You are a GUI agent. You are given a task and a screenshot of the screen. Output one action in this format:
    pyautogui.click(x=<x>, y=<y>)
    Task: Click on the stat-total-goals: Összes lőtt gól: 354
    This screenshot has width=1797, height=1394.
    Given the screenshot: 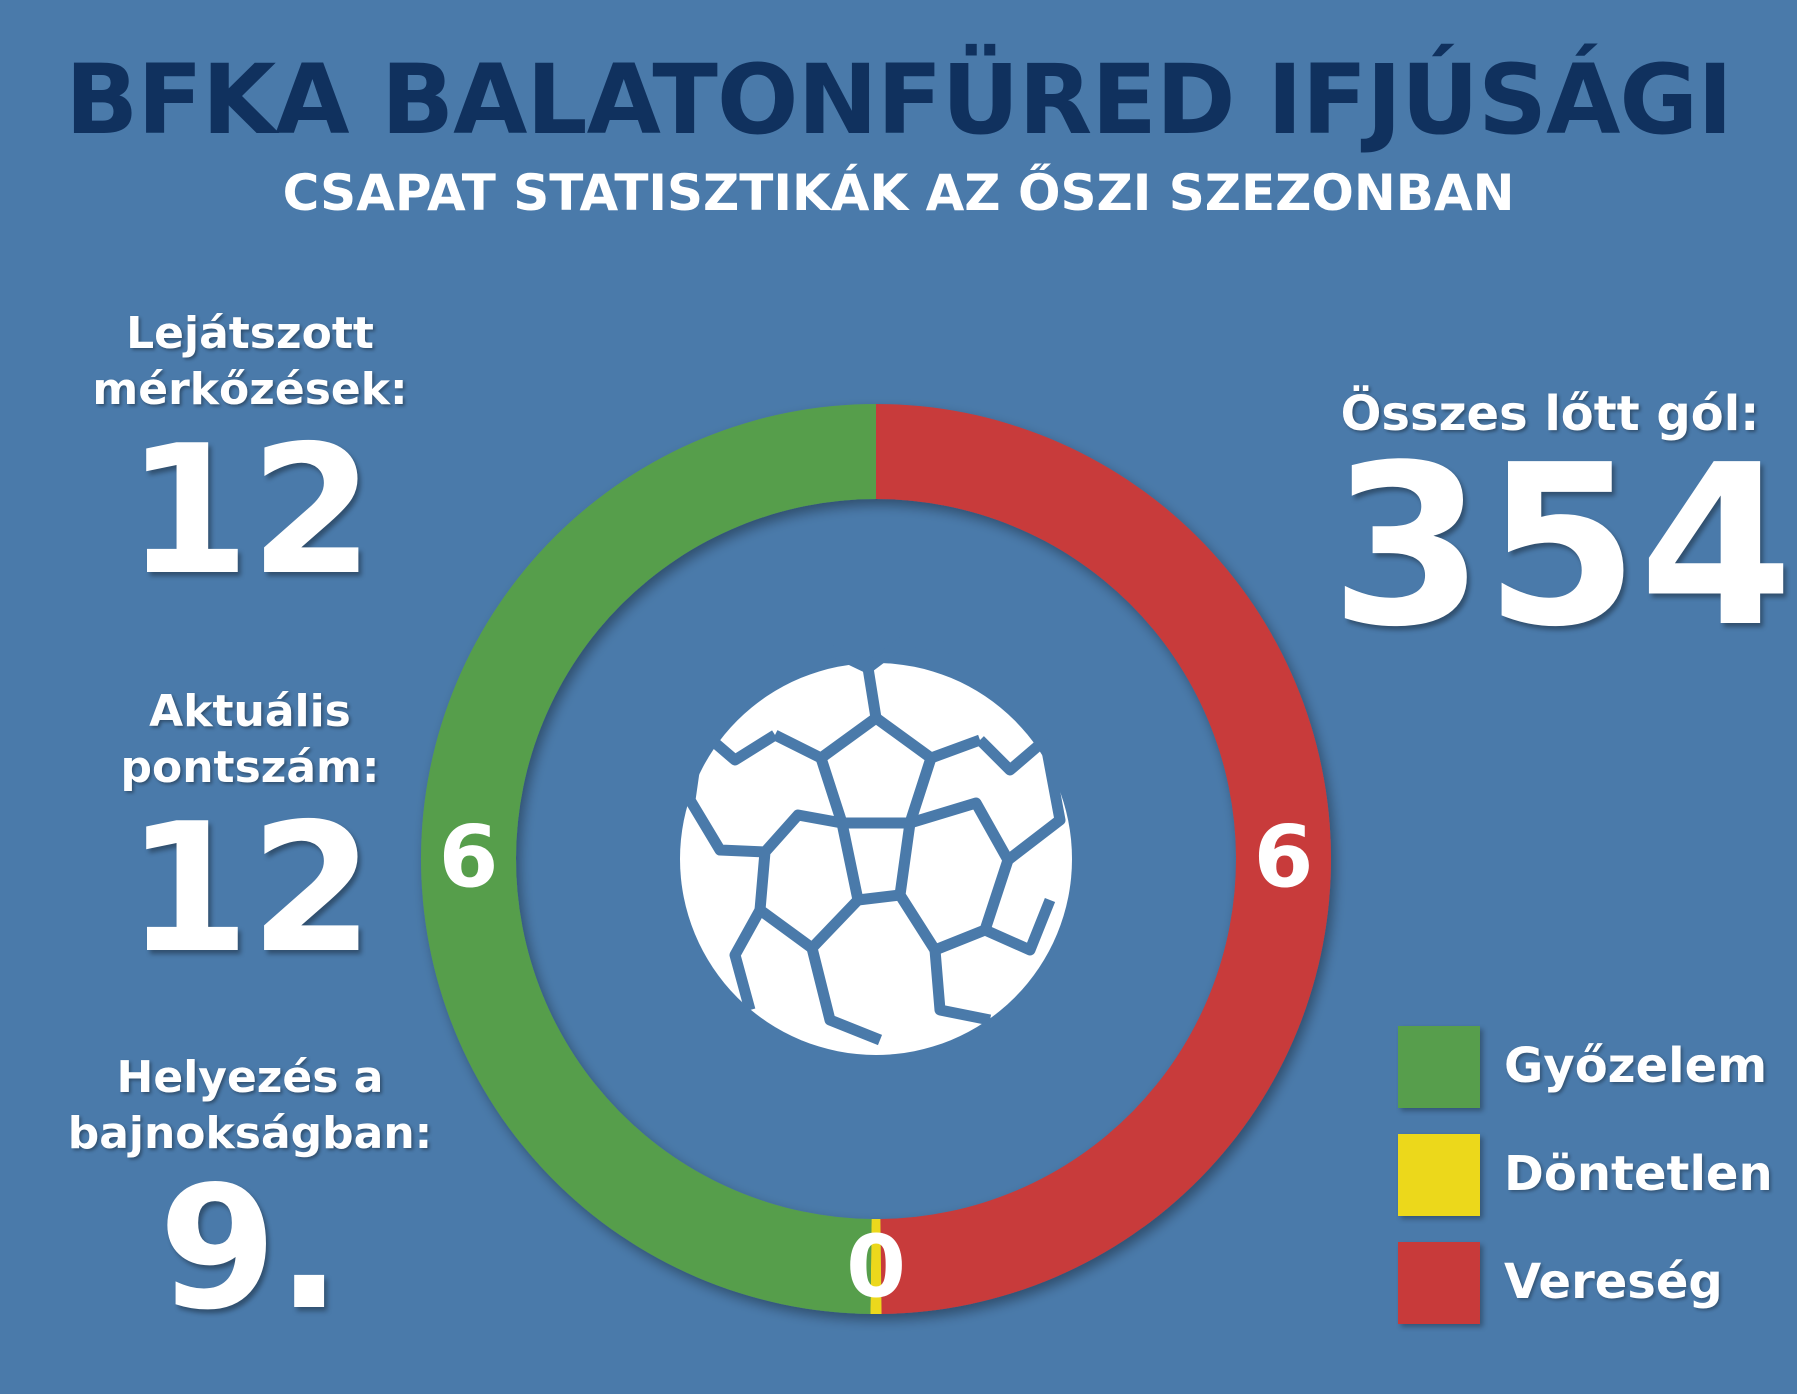 What is the action you would take?
    pyautogui.click(x=1562, y=531)
    